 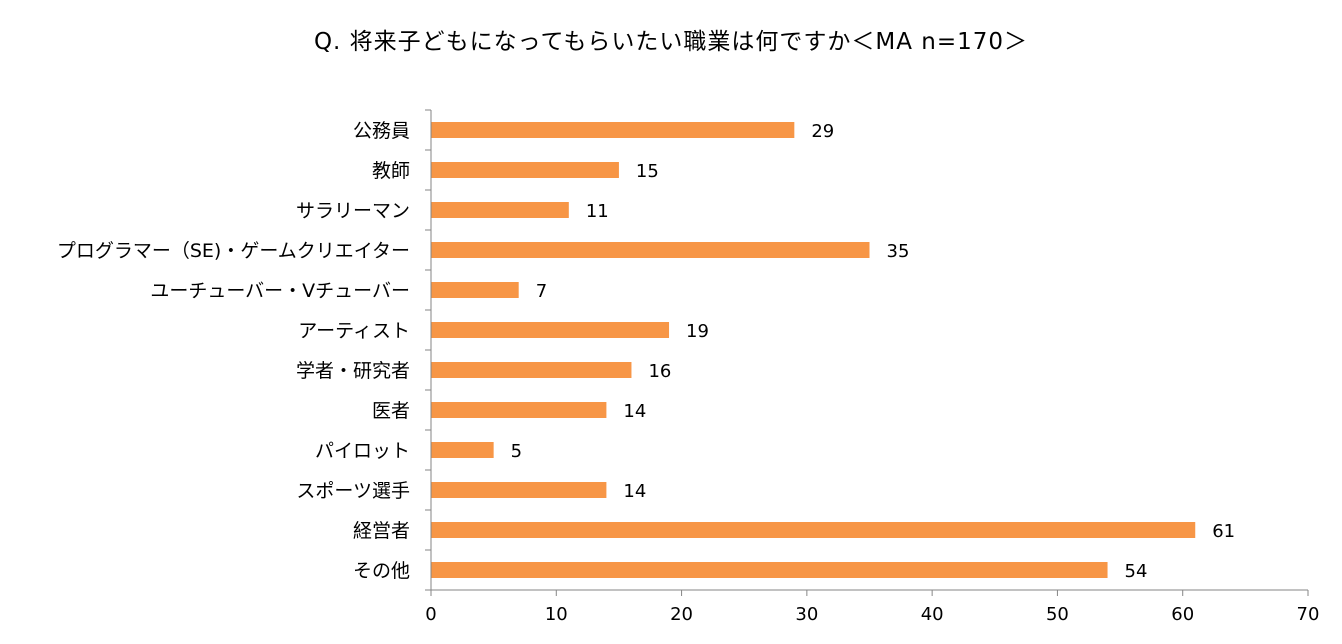 I want to click on category-label: 教師, so click(x=391, y=171).